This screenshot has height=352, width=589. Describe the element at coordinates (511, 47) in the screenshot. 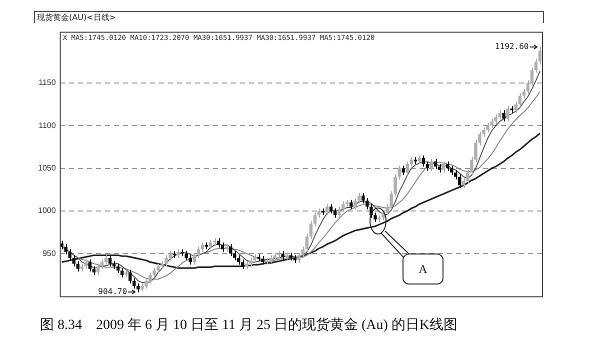

I see `annotation: 1192.60` at that location.